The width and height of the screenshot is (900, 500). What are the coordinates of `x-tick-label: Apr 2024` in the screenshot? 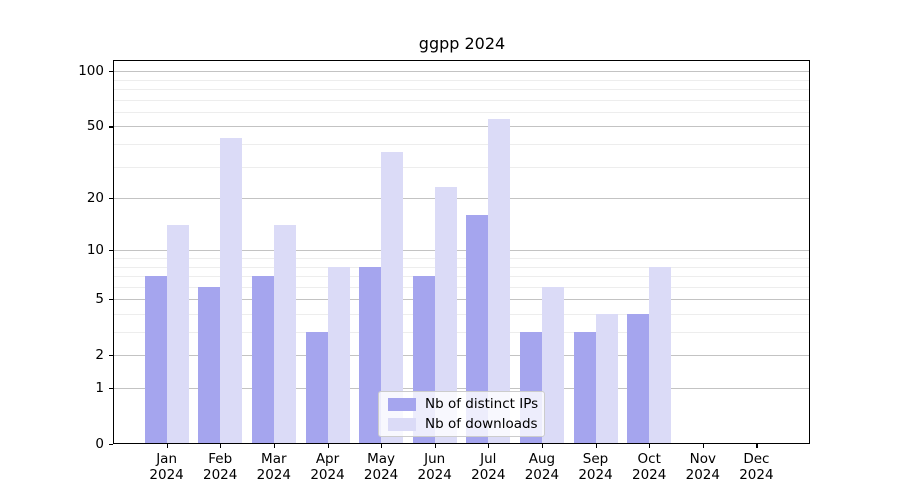 It's located at (327, 467).